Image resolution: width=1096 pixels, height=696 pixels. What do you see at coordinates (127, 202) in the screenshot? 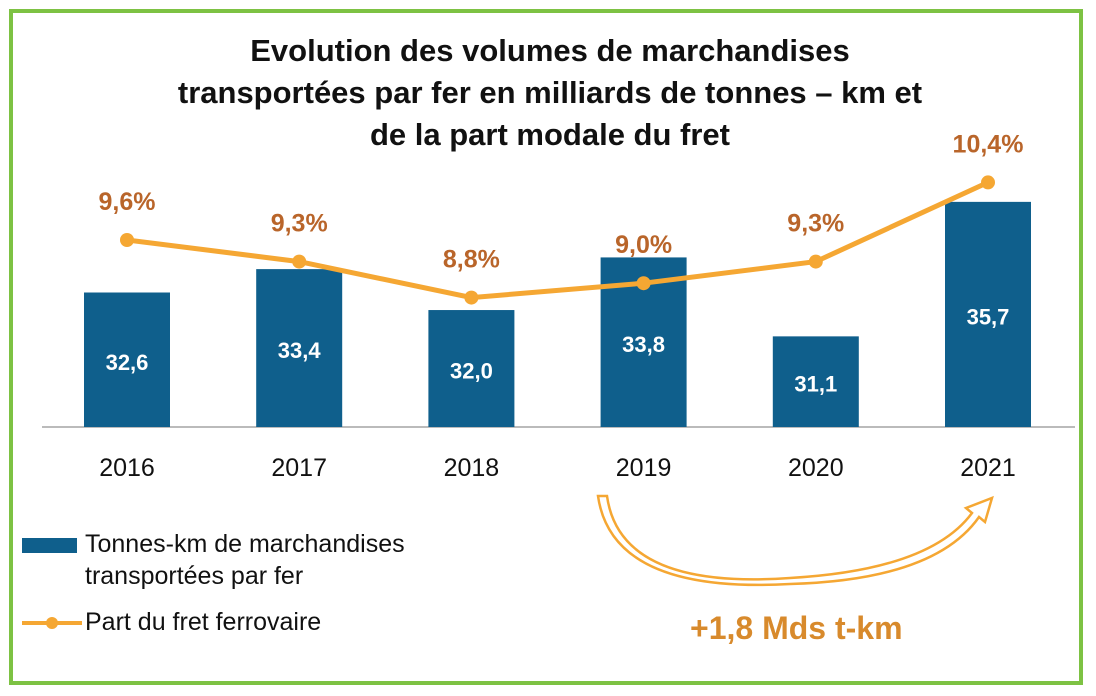
I see `line-label-2016: 9,6%` at bounding box center [127, 202].